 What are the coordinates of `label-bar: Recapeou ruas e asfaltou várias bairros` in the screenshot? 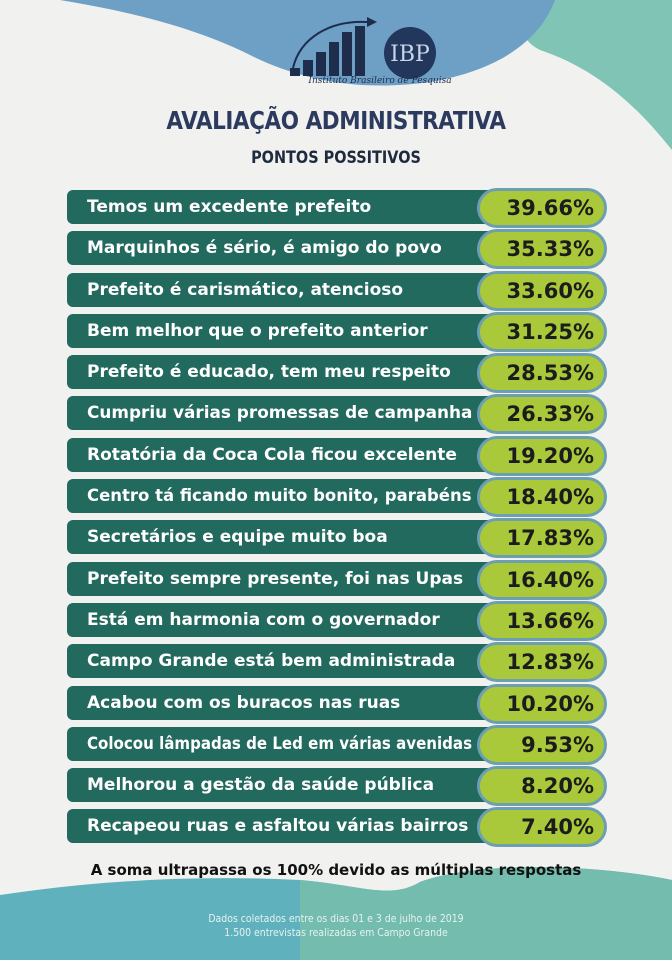 It's located at (282, 826).